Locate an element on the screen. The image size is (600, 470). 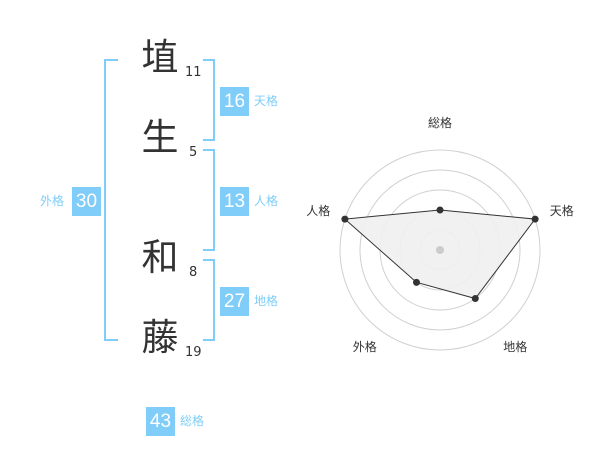
radar-axis-label: 人格 is located at coordinates (318, 211).